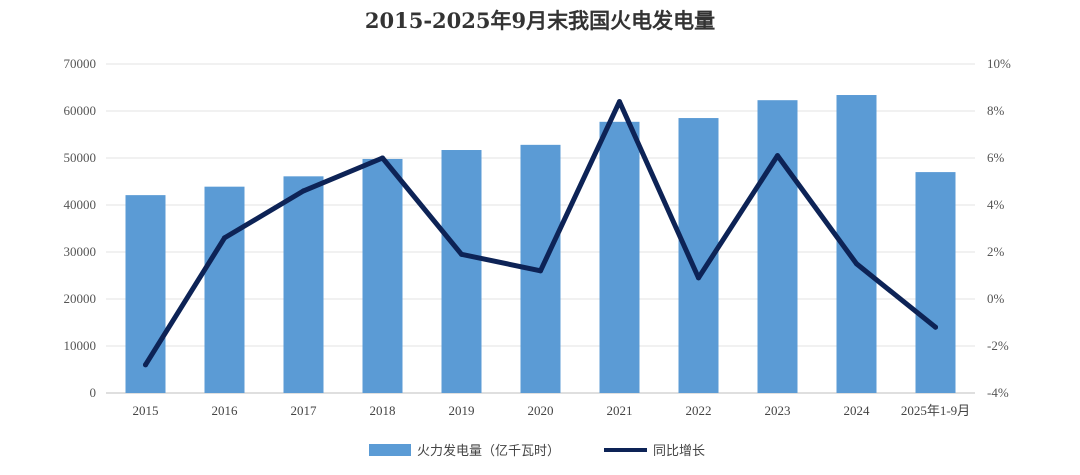 Image resolution: width=1080 pixels, height=475 pixels. What do you see at coordinates (541, 410) in the screenshot?
I see `x-tick-label: 2020` at bounding box center [541, 410].